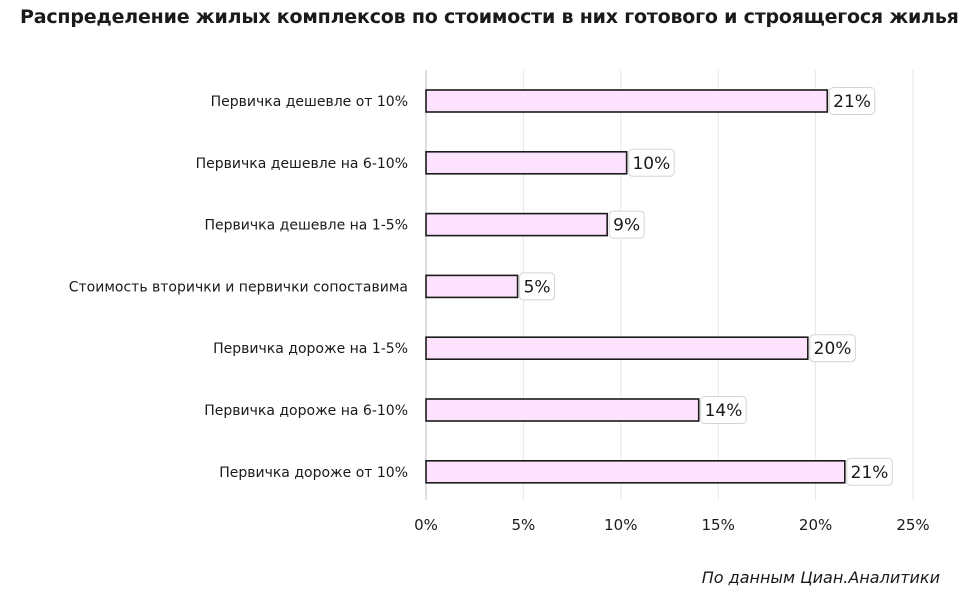 The image size is (968, 605). Describe the element at coordinates (302, 164) in the screenshot. I see `category-label: Первичка дешевле на 6-10%` at that location.